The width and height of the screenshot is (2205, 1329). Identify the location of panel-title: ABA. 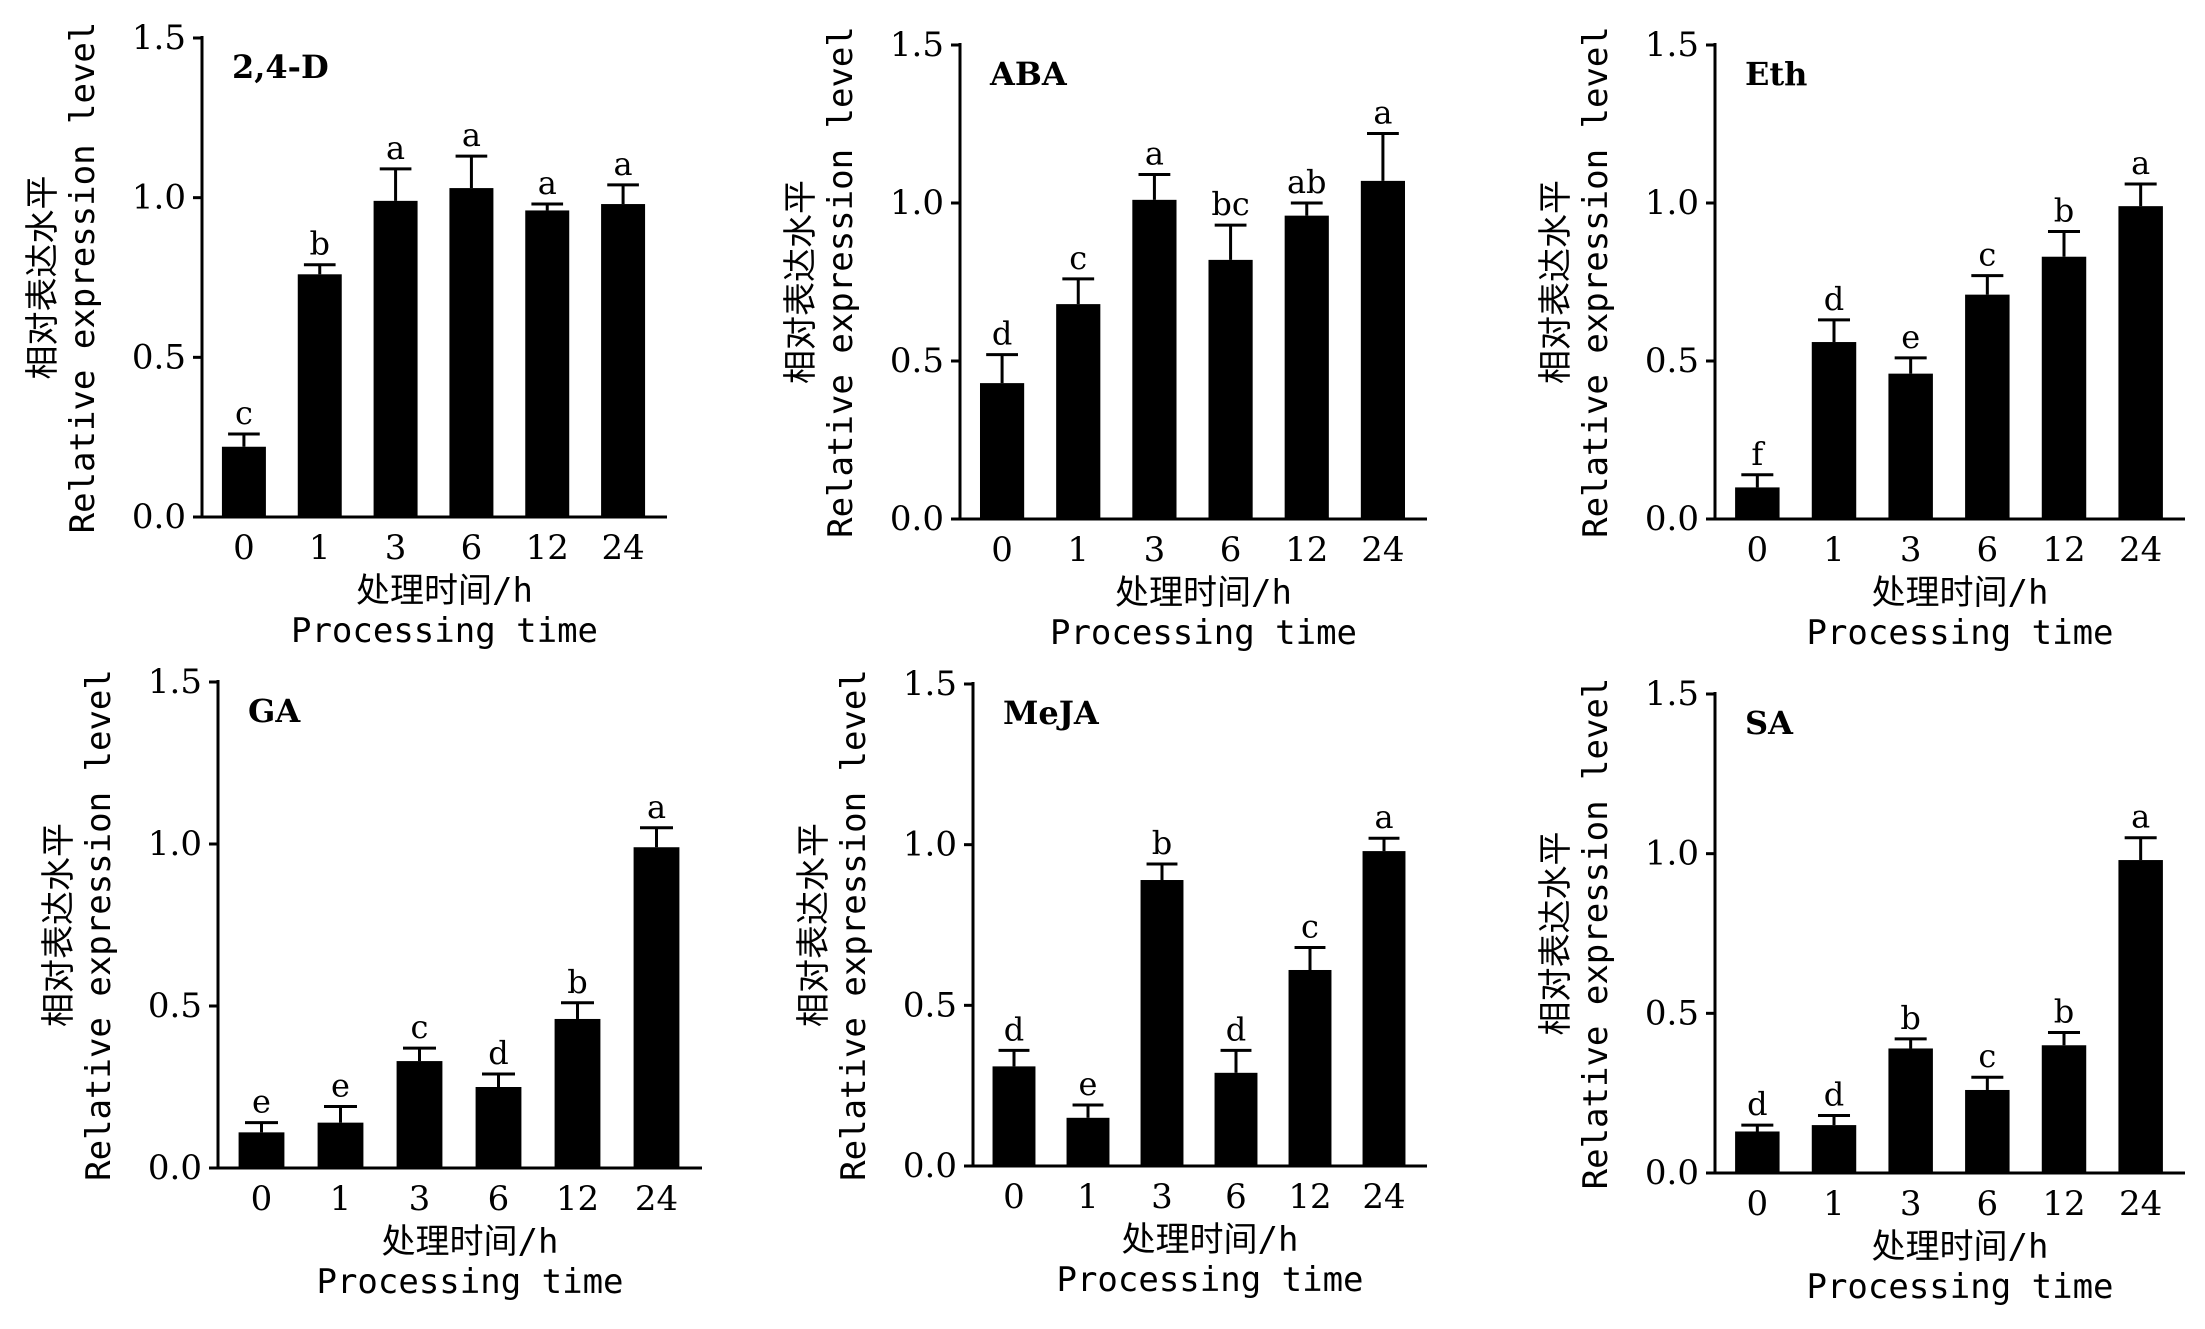
(1028, 74).